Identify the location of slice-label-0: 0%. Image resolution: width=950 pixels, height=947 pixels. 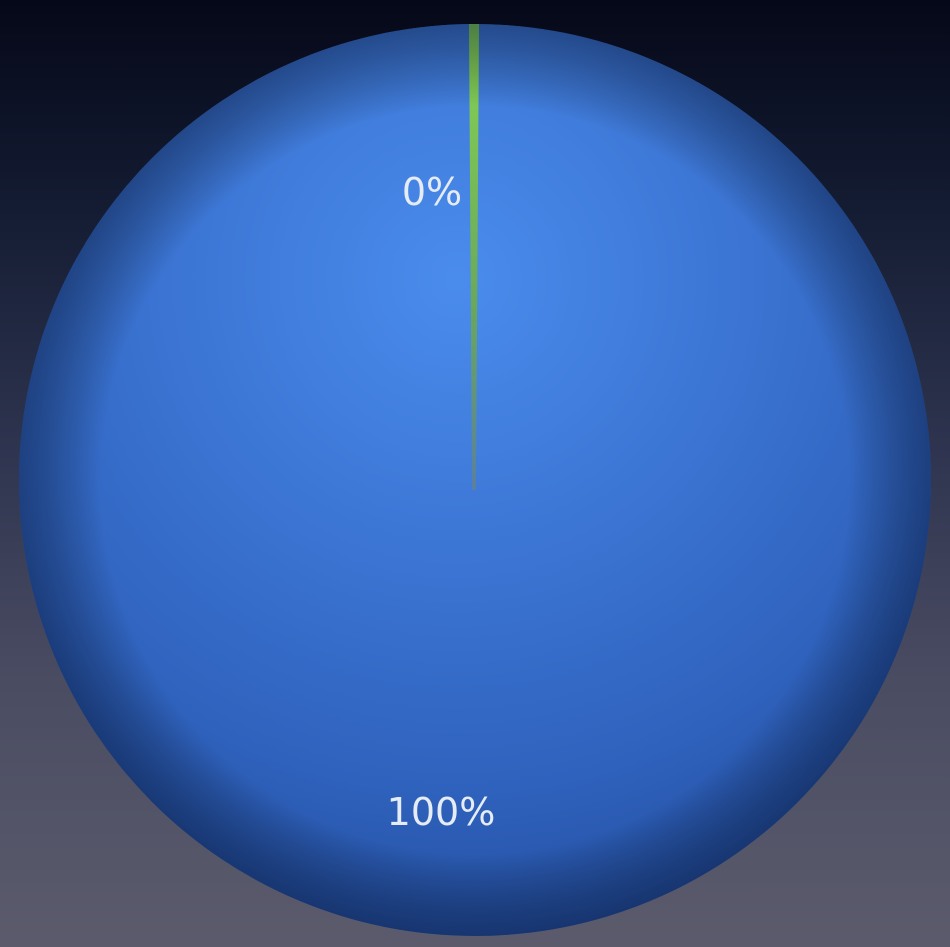
(432, 192).